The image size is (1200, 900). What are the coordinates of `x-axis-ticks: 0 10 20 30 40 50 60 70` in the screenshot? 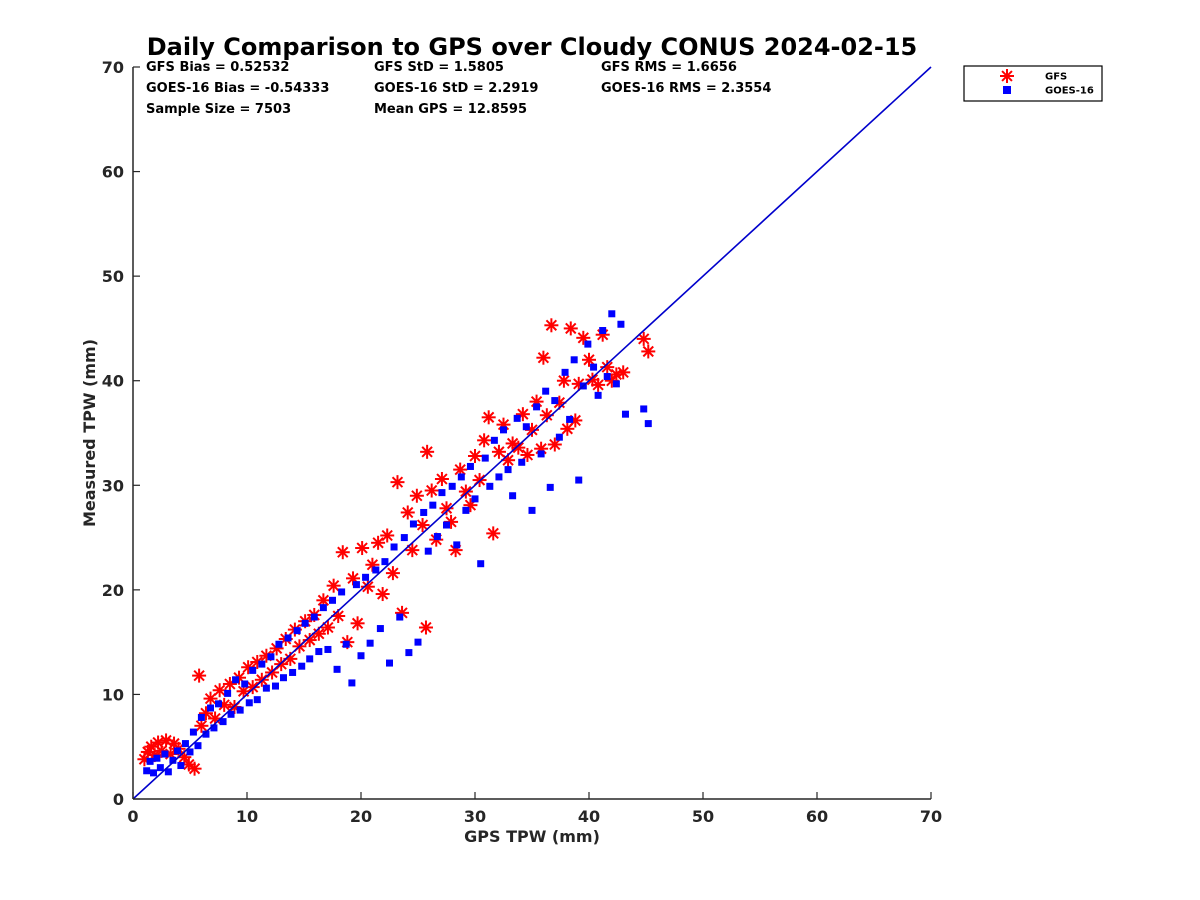 It's located at (534, 809).